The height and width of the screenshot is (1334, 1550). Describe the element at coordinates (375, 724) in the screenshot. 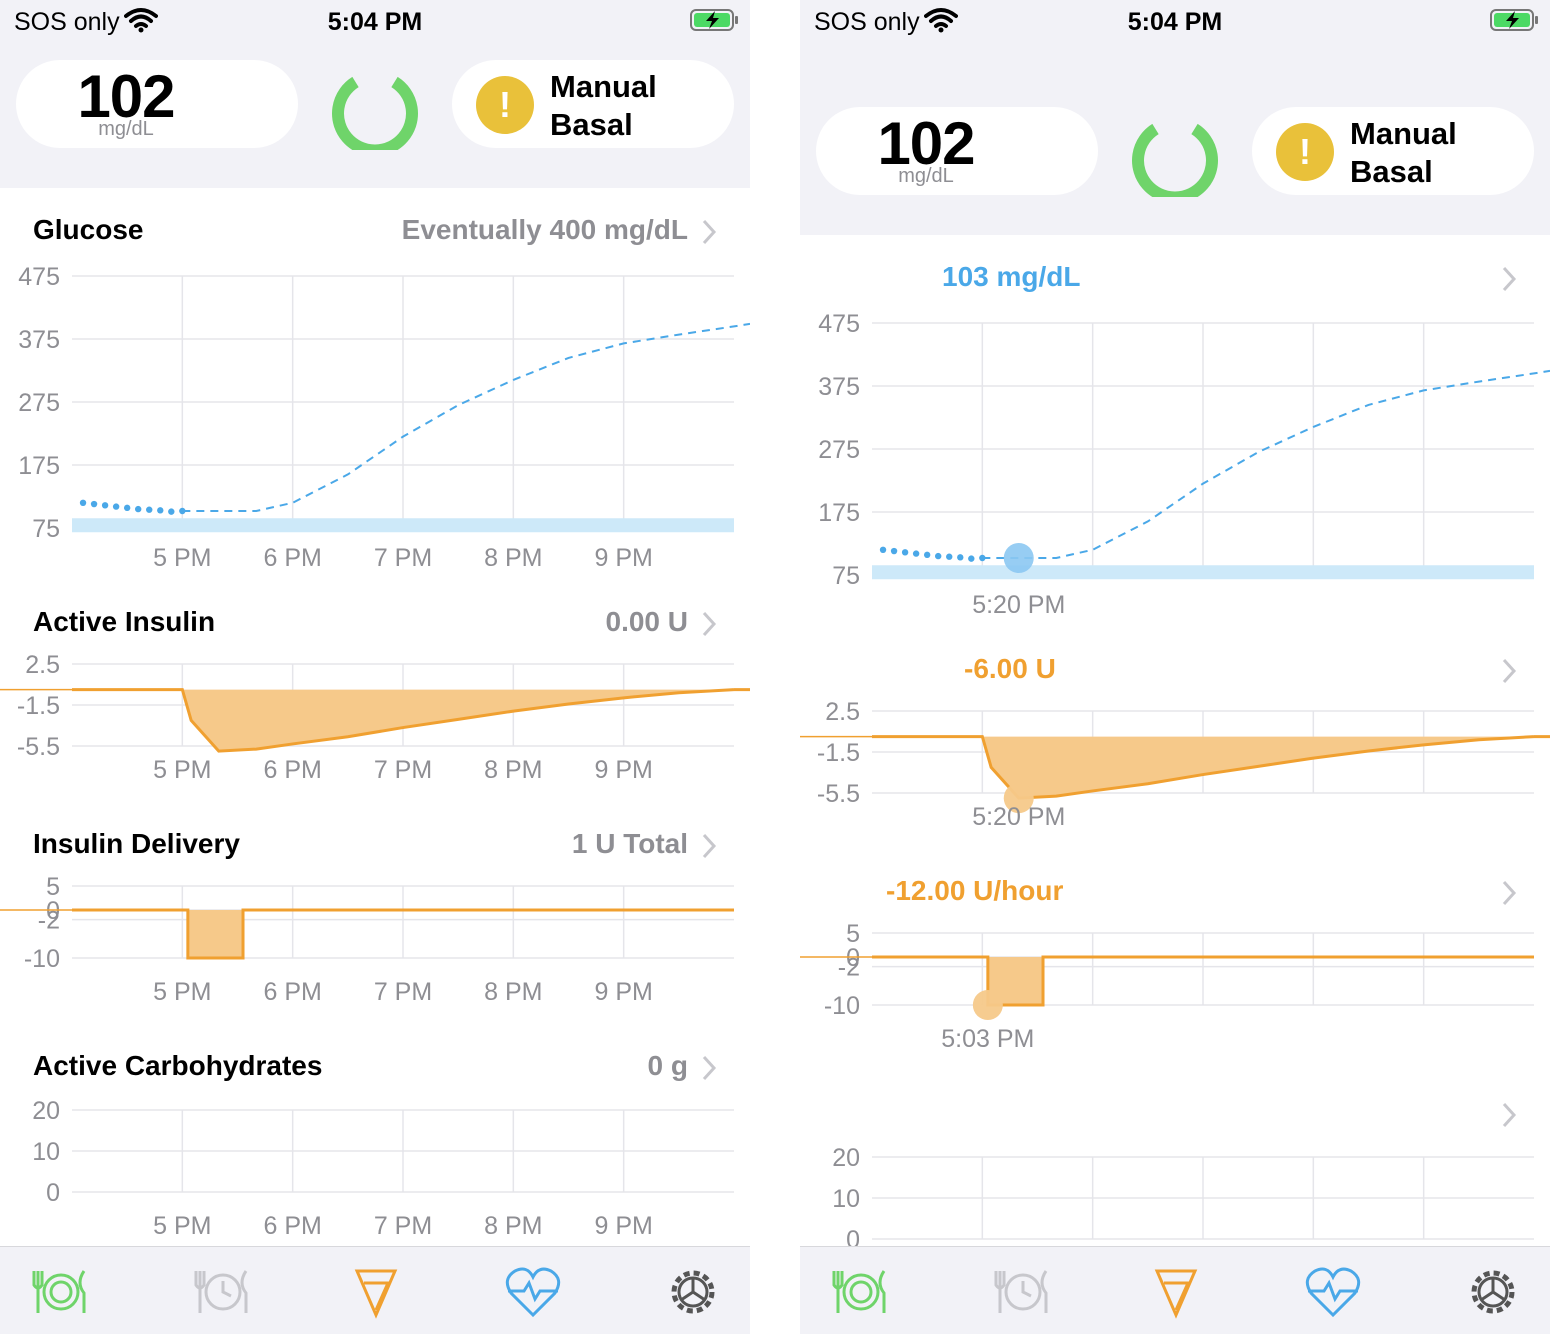

I see `active-insulin-chart: 2.5 -1.5 -5.5 5 PM 6 PM 7 PM 8 PM 9 PM` at that location.